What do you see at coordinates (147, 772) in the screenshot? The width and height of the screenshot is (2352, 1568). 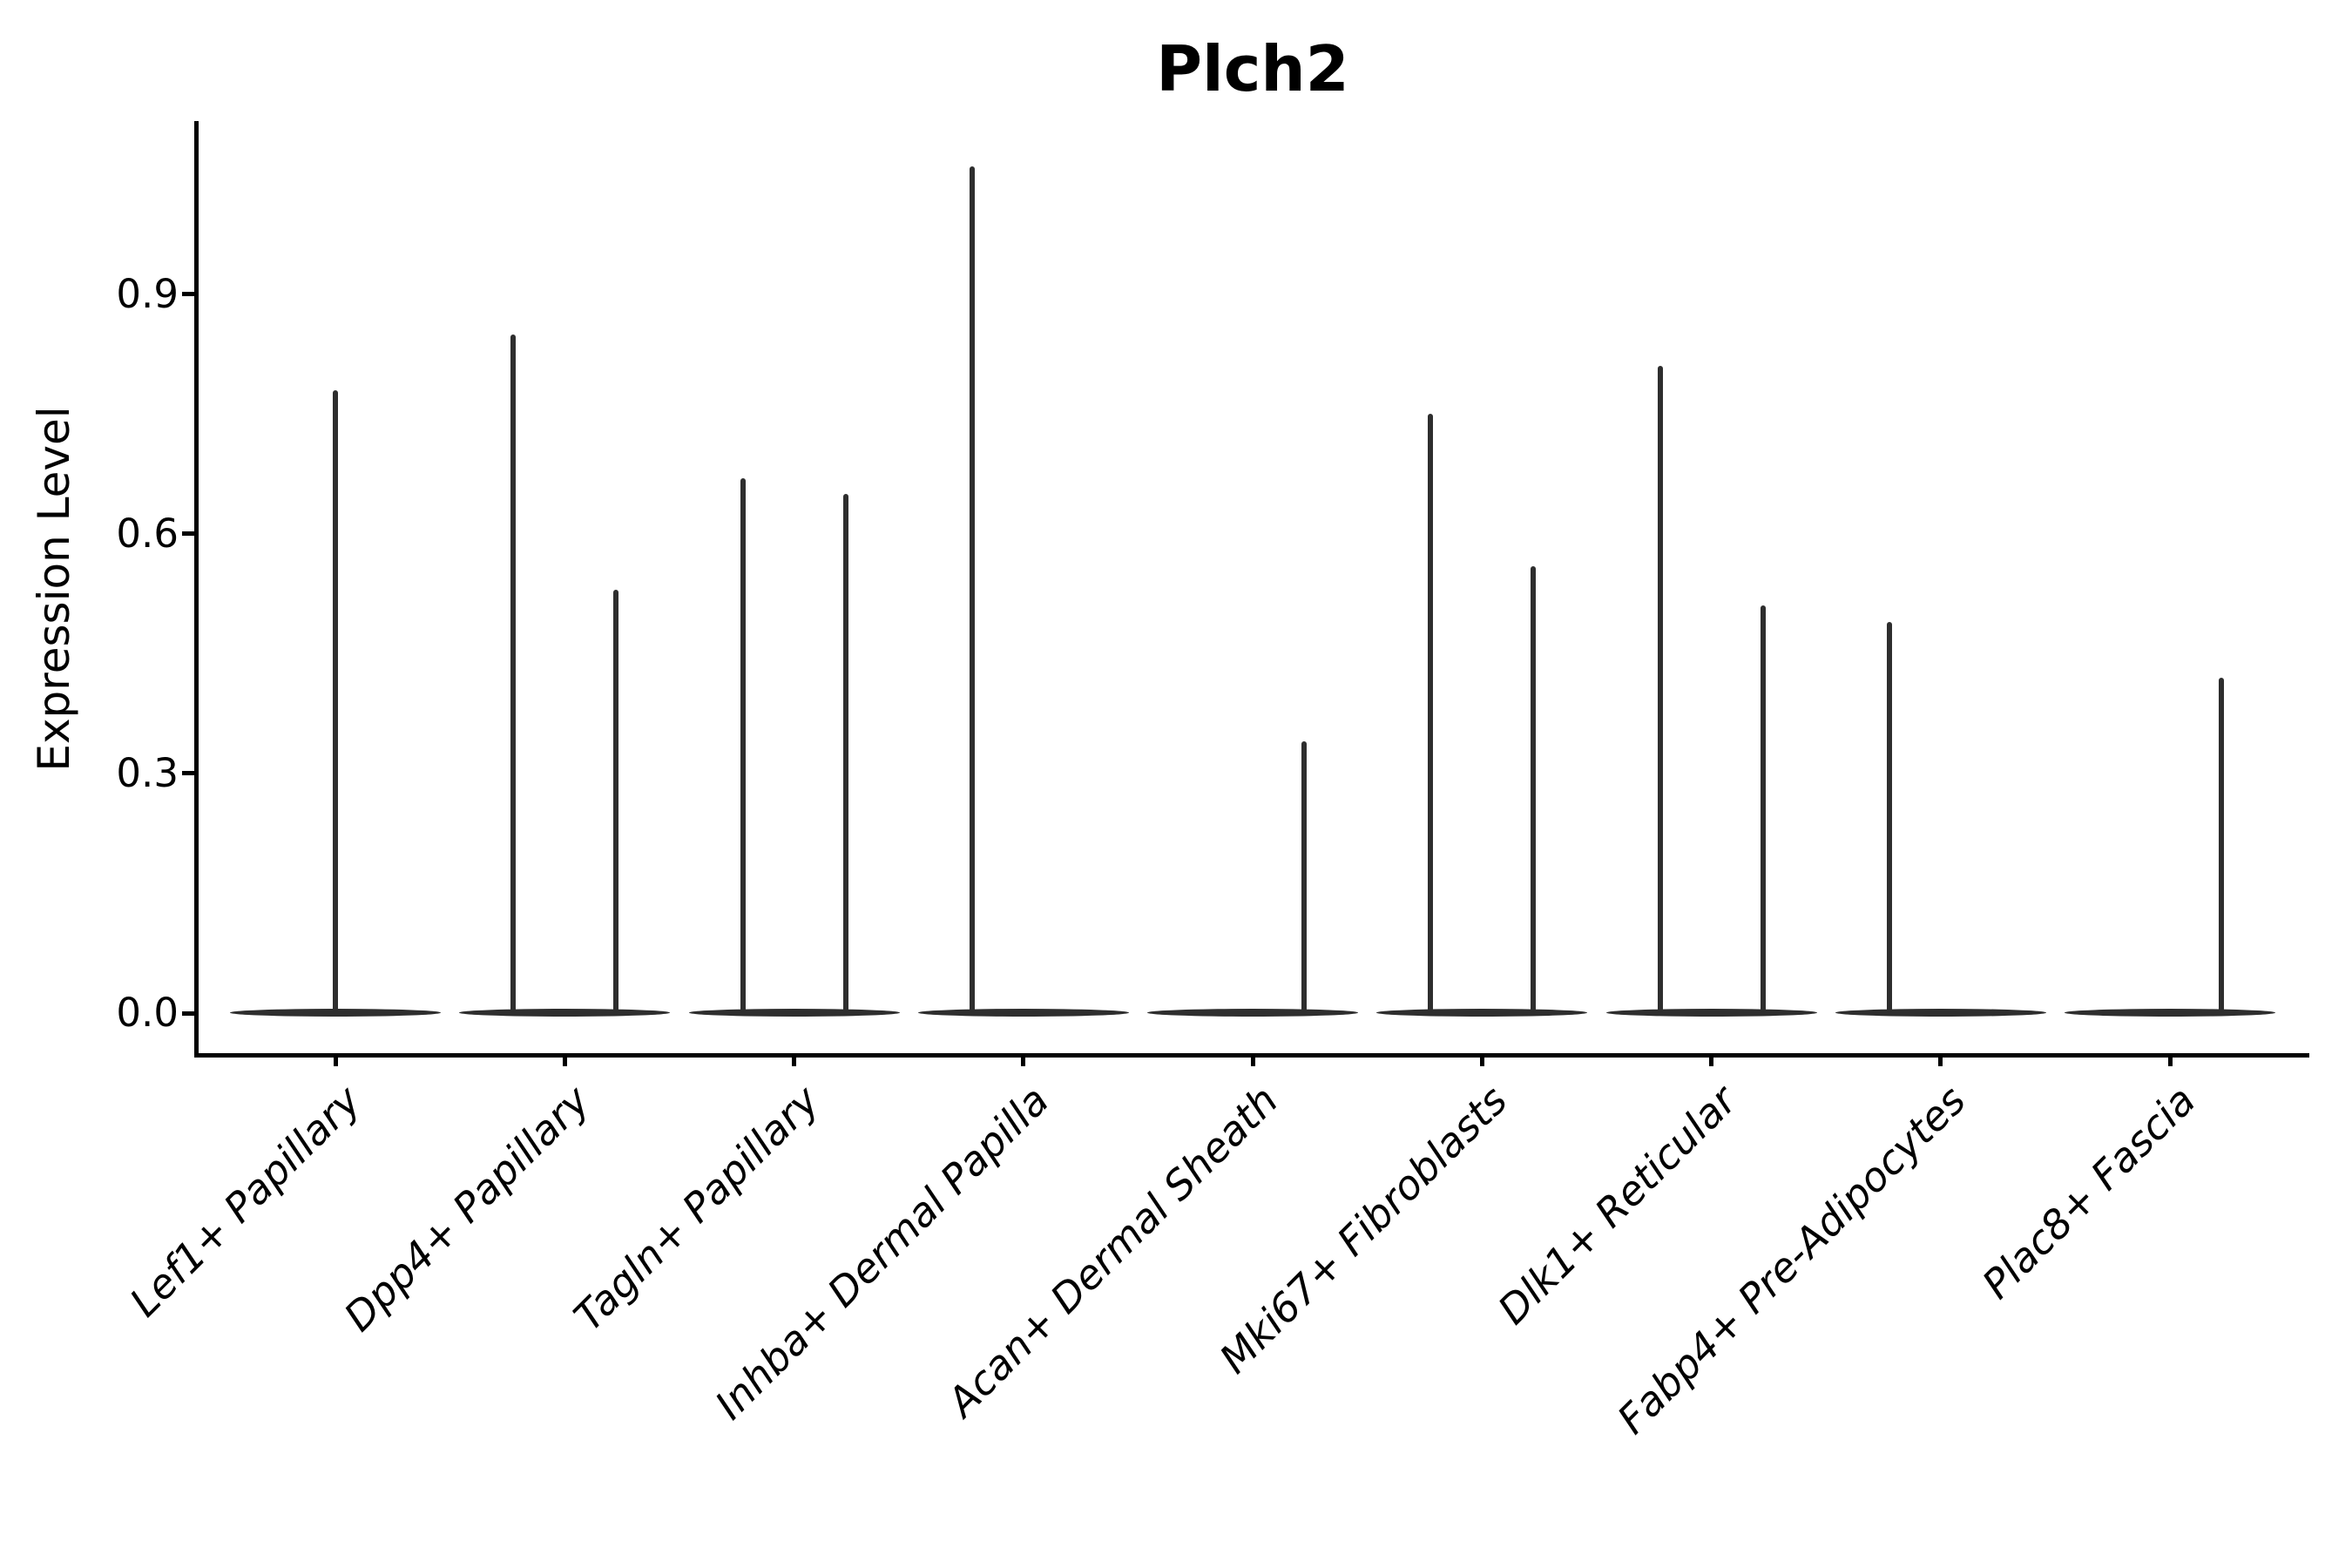 I see `y-tick-label: 0.3` at bounding box center [147, 772].